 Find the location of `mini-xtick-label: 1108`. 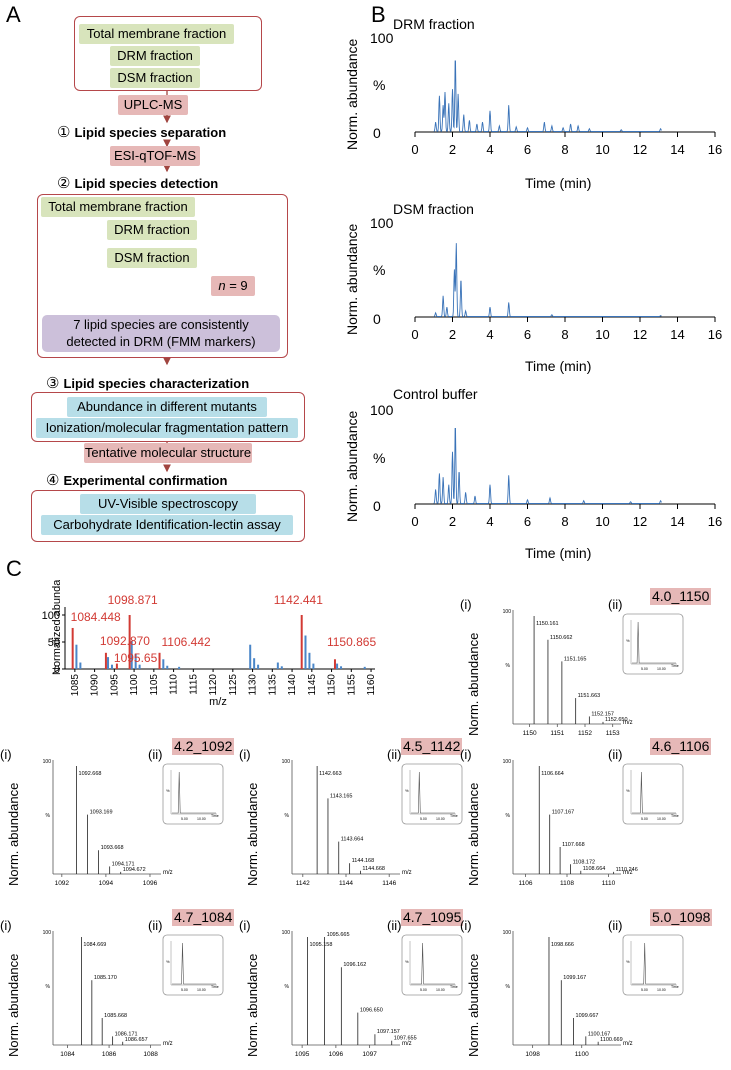

mini-xtick-label: 1108 is located at coordinates (567, 883).